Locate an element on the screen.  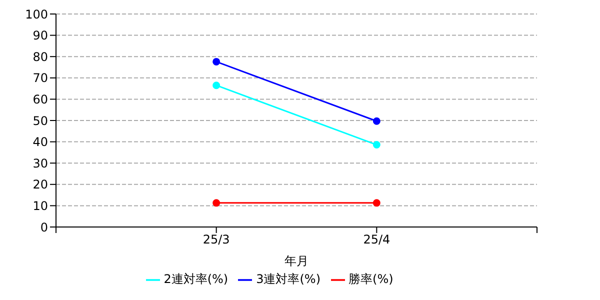
y-tick-label: 50 is located at coordinates (40, 121).